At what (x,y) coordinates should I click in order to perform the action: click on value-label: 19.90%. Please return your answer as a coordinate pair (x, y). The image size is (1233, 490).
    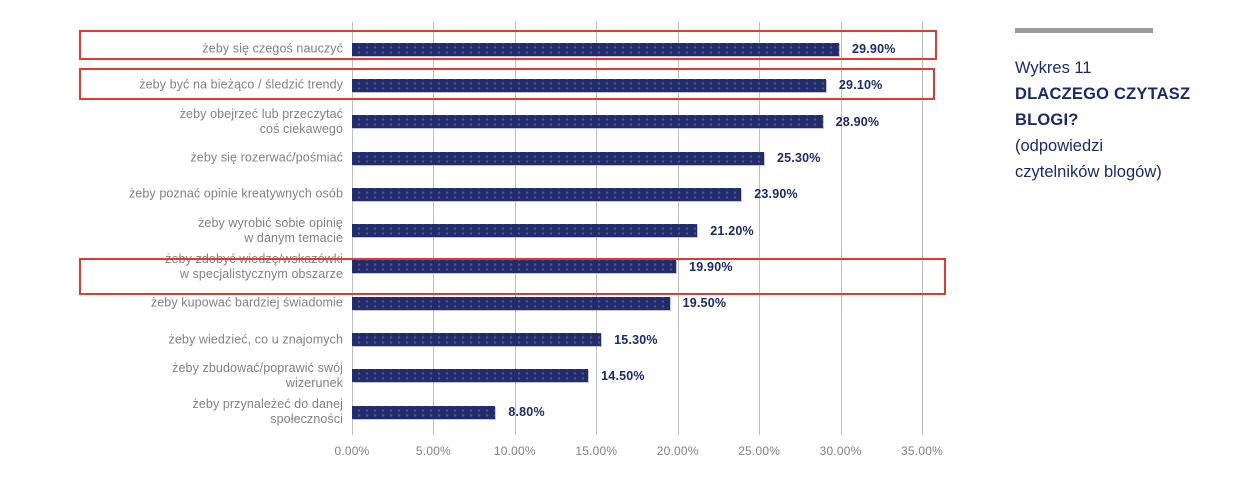
    Looking at the image, I should click on (711, 266).